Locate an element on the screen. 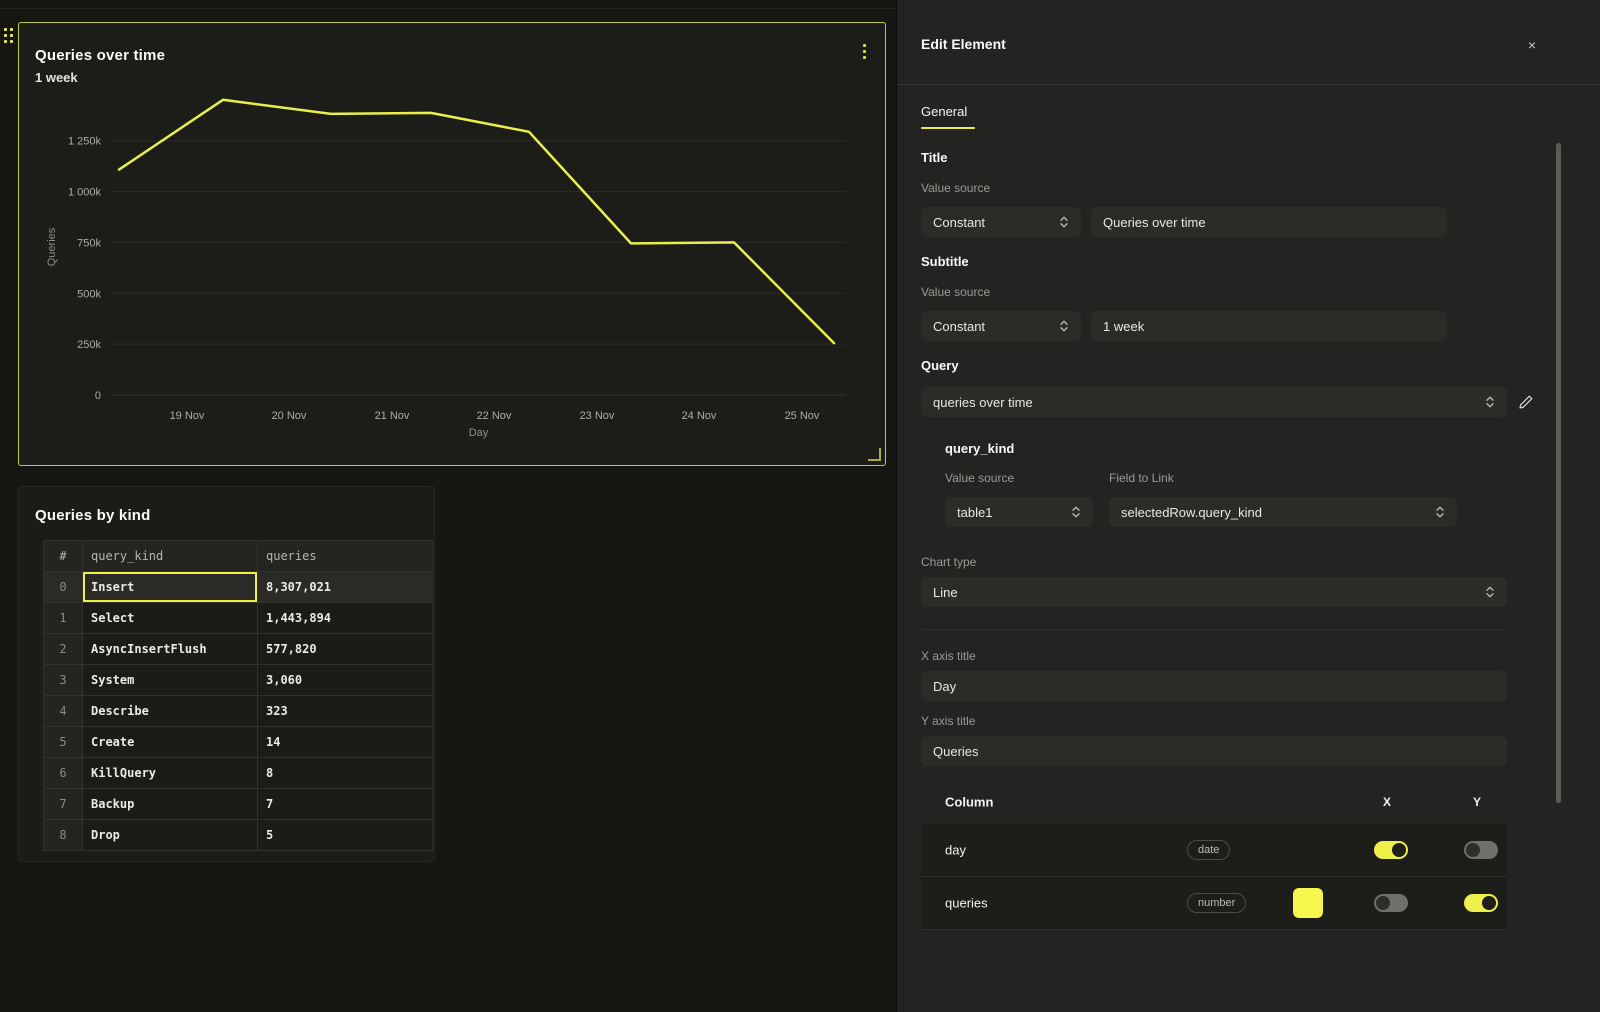 The image size is (1600, 1012). param-value-source-label: Value source is located at coordinates (980, 478).